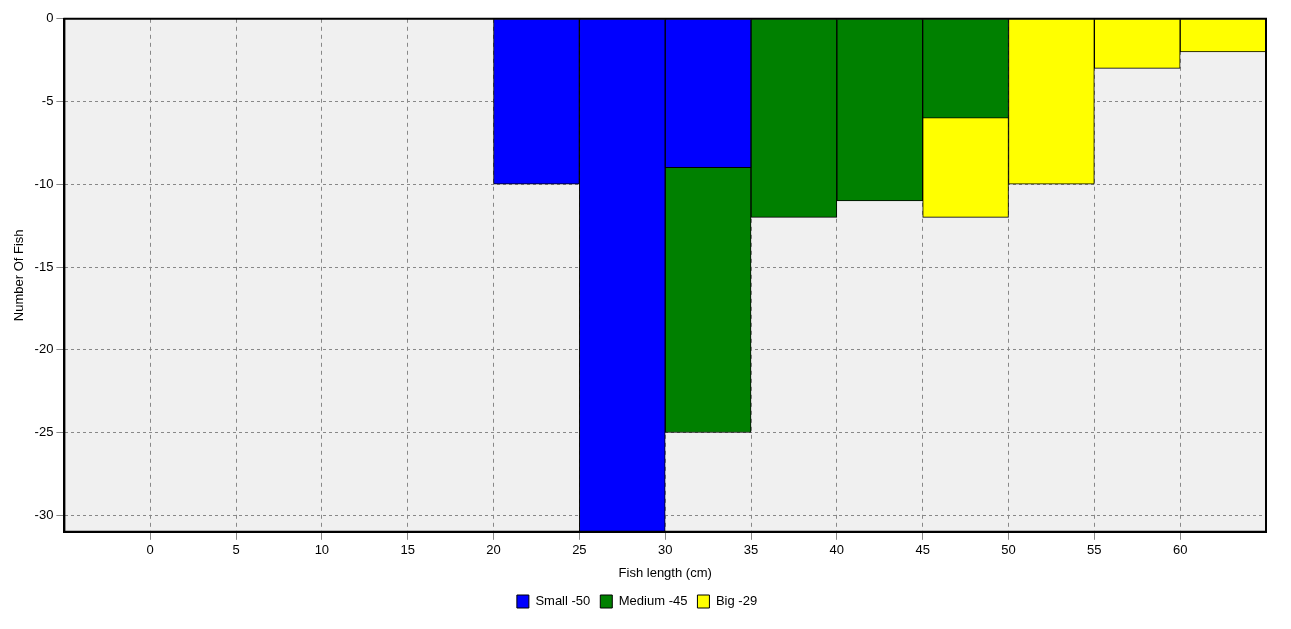  What do you see at coordinates (44, 432) in the screenshot?
I see `y-tick-label: -25` at bounding box center [44, 432].